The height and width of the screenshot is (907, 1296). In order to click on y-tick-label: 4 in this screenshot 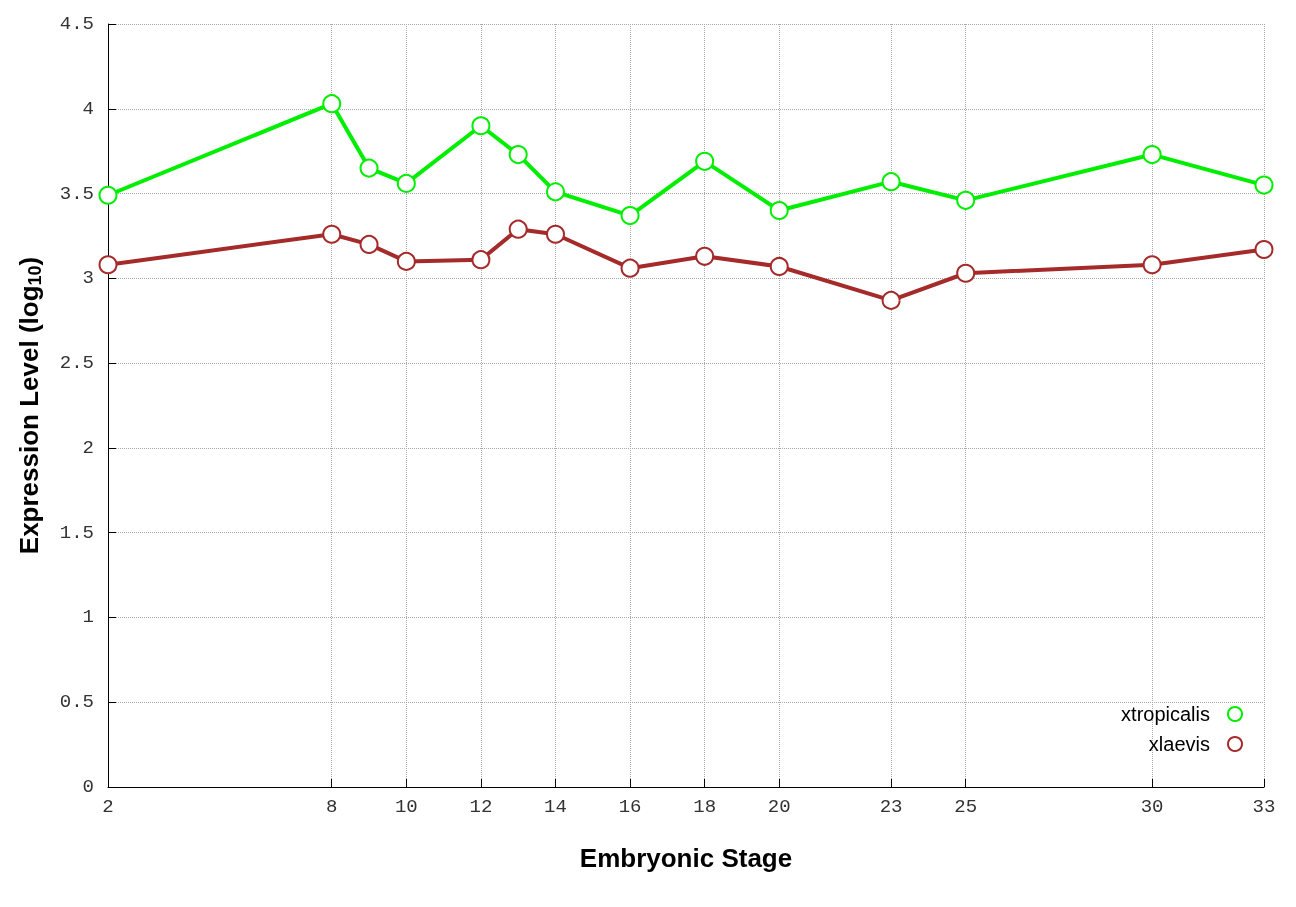, I will do `click(88, 108)`.